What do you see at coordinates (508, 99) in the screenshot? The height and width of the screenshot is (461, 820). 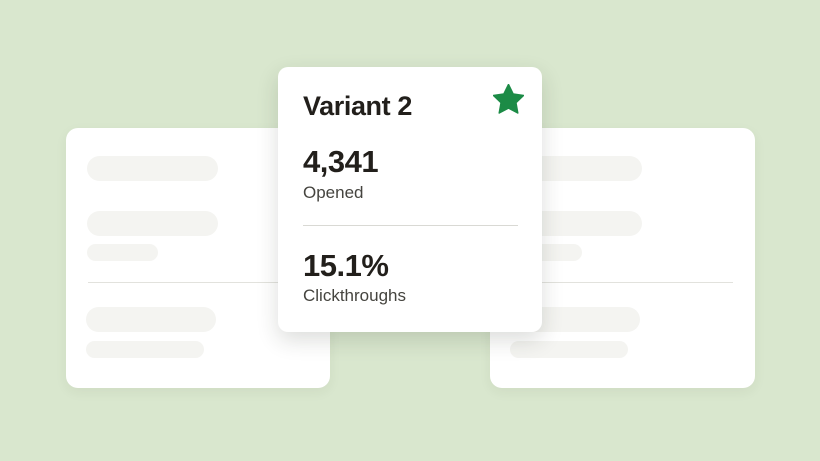 I see `winner-star-icon` at bounding box center [508, 99].